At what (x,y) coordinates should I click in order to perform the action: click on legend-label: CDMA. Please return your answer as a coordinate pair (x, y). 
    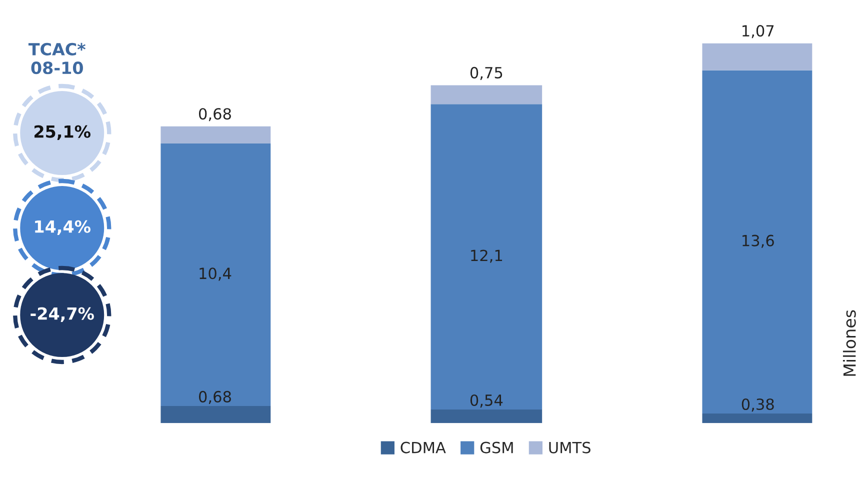
    Looking at the image, I should click on (423, 448).